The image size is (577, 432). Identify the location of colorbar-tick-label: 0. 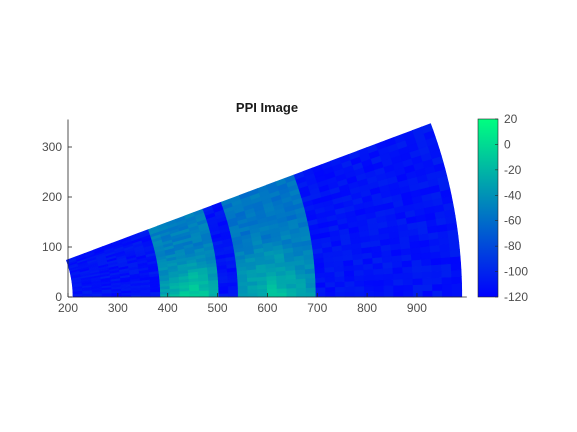
(507, 144).